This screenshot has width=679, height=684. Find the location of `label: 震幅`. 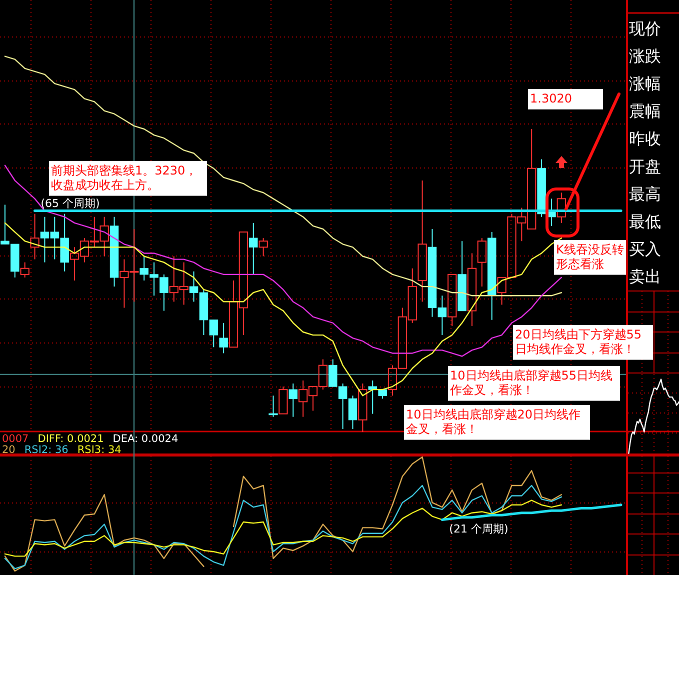

label: 震幅 is located at coordinates (645, 111).